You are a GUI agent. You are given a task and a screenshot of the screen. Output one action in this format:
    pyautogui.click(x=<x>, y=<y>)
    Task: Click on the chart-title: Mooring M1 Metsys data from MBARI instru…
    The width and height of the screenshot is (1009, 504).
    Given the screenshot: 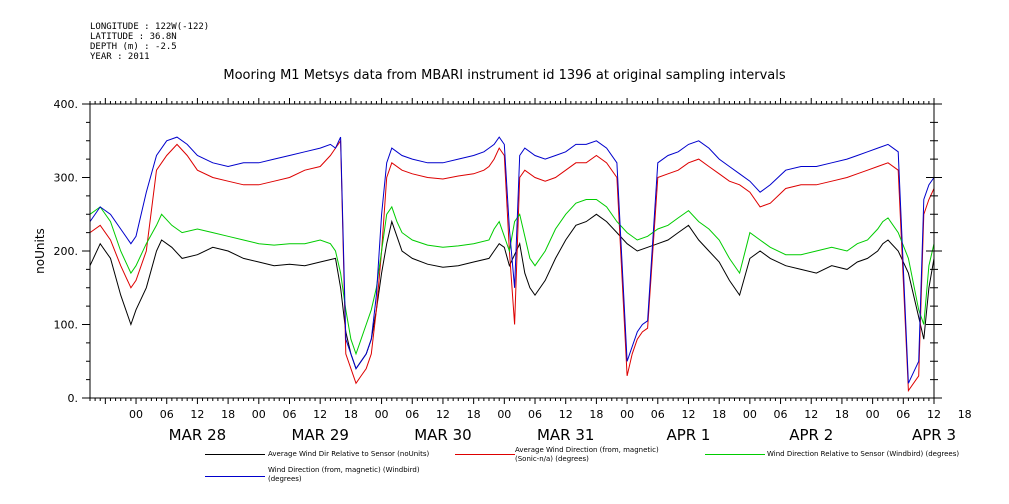 What is the action you would take?
    pyautogui.click(x=504, y=75)
    